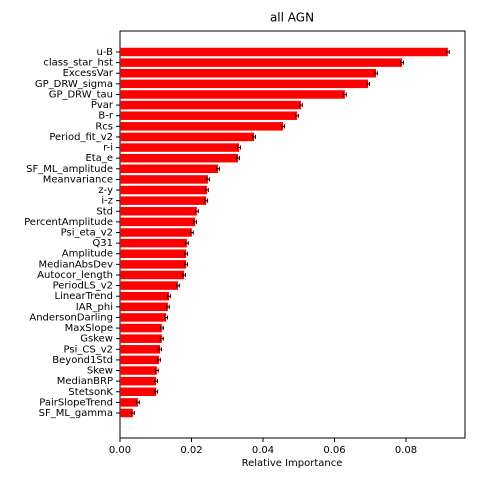  Describe the element at coordinates (292, 463) in the screenshot. I see `x-axis-label: Relative Importance` at that location.